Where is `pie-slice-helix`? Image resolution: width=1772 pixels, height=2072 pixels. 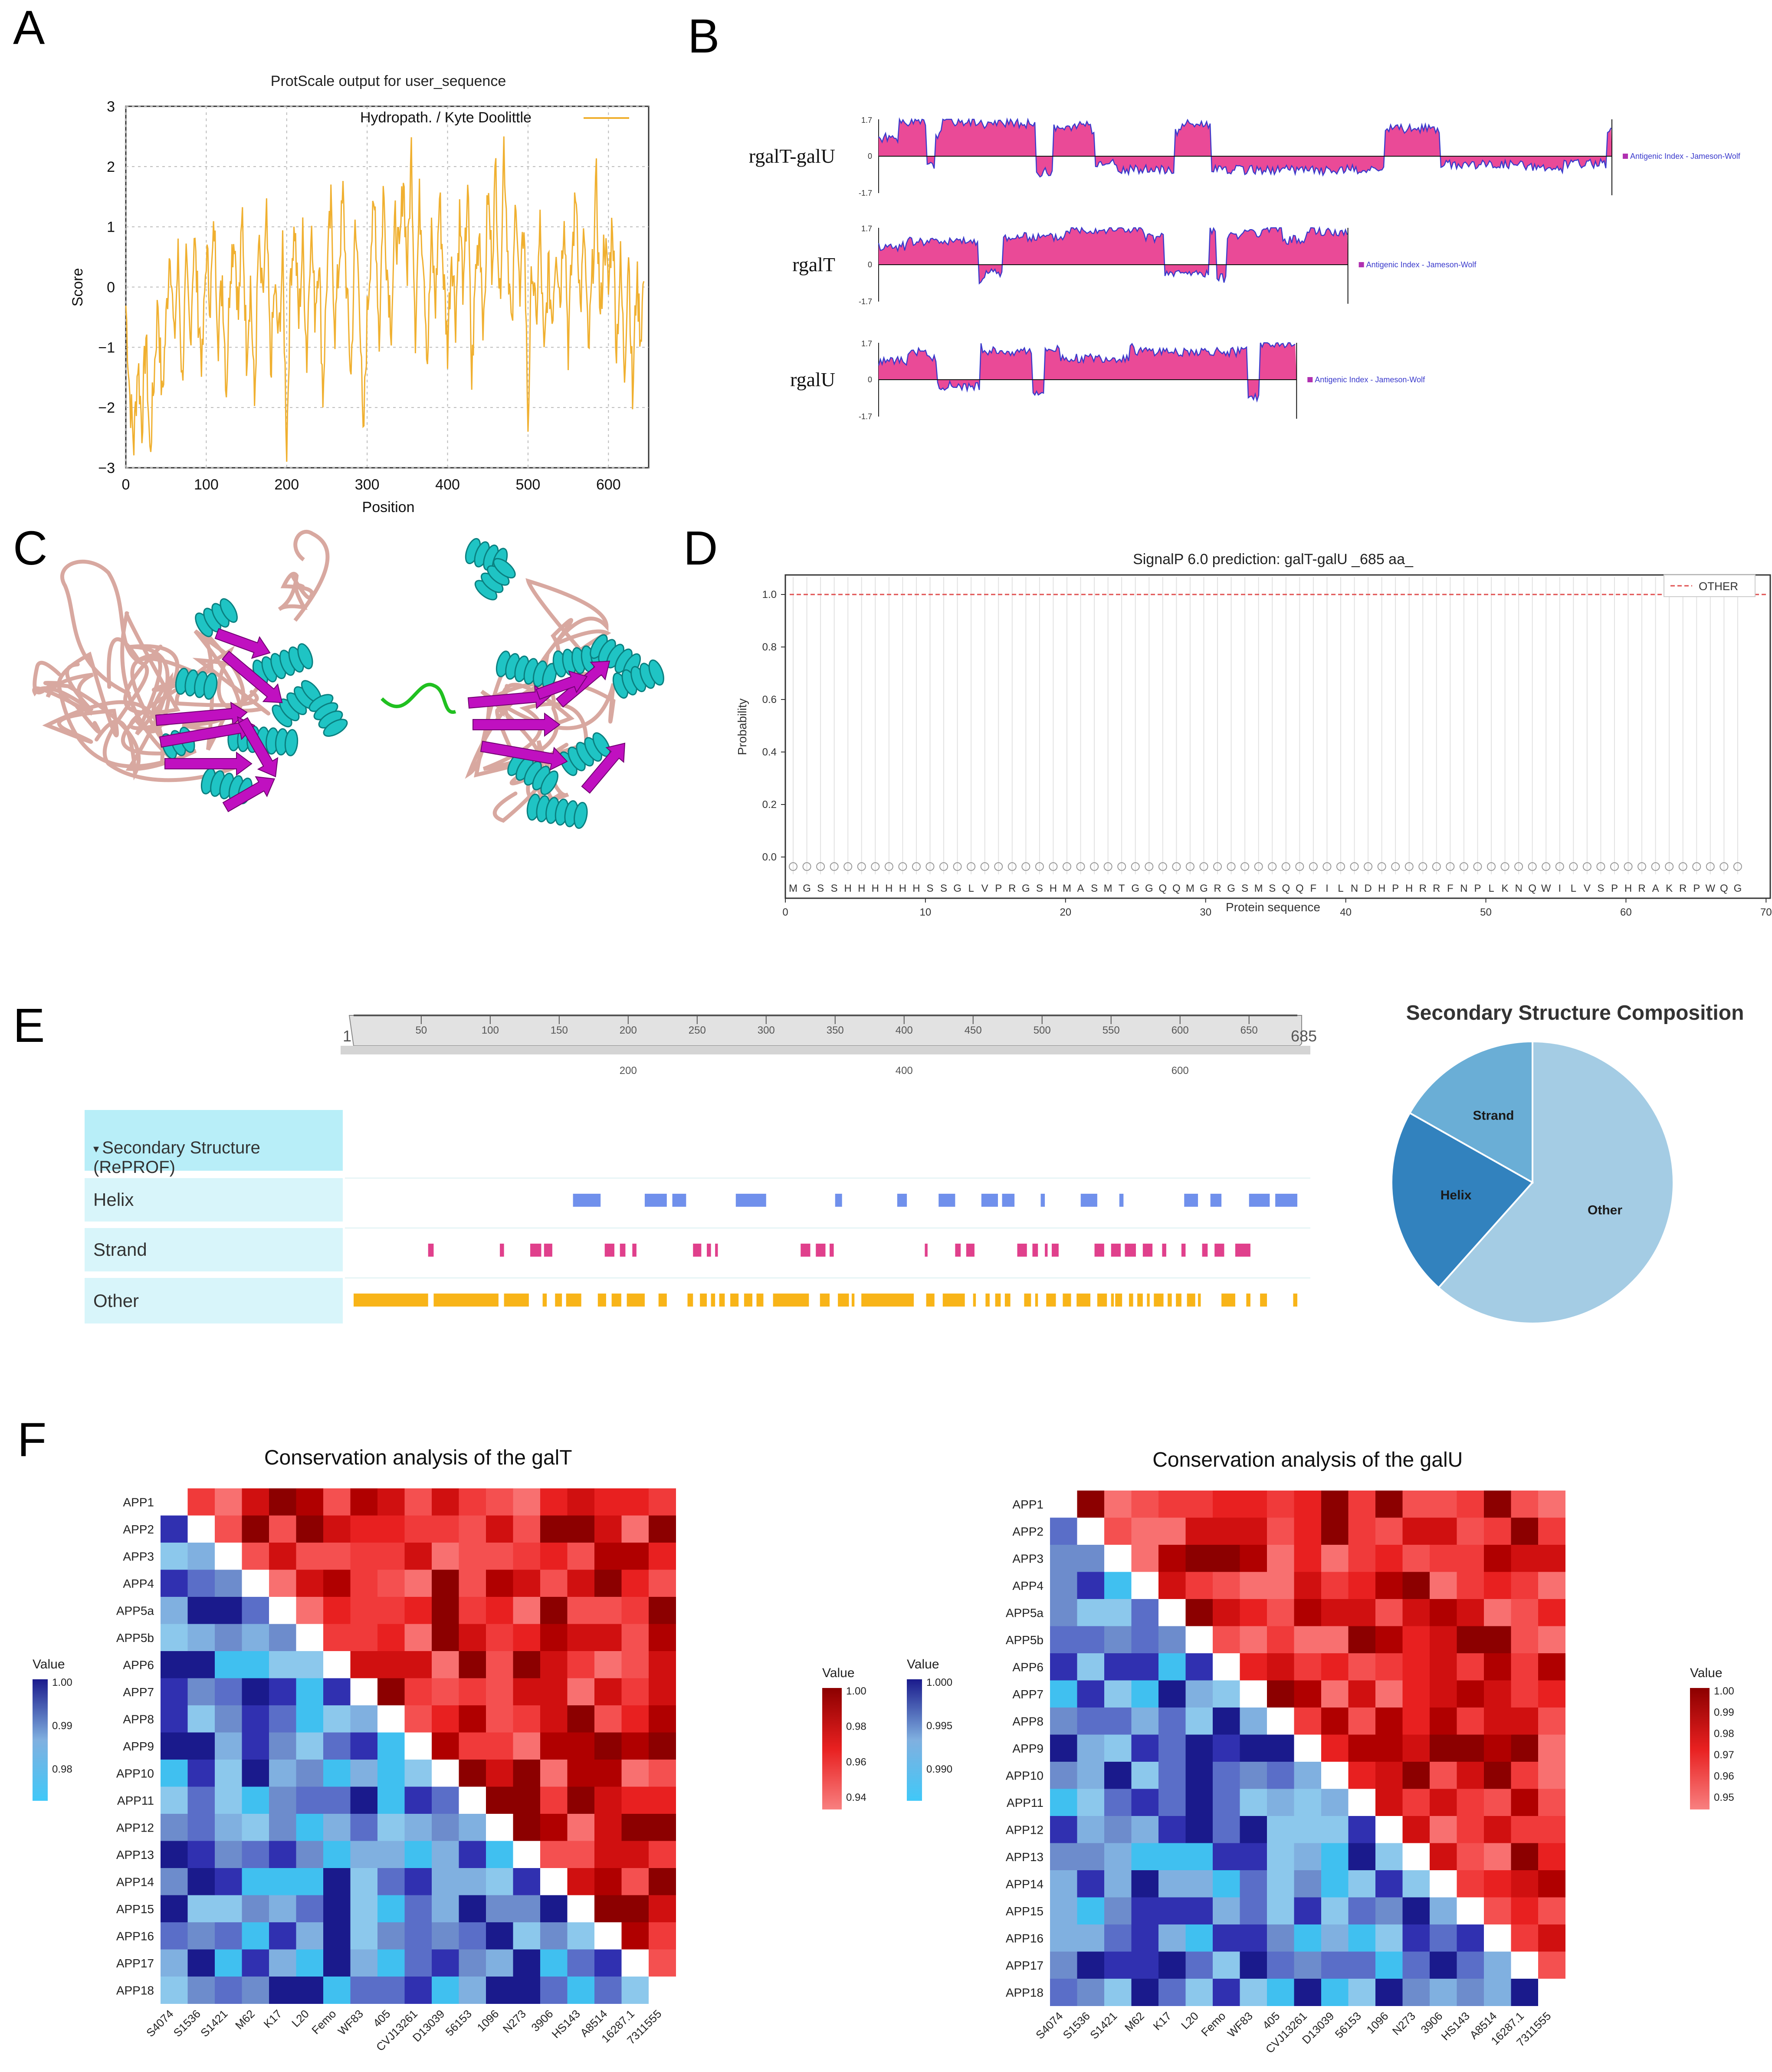 pie-slice-helix is located at coordinates (1463, 1200).